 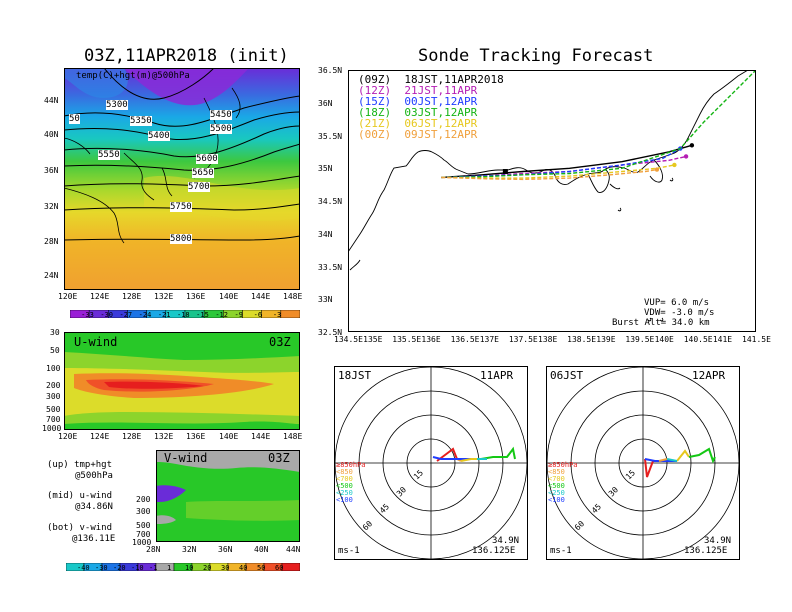 What do you see at coordinates (418, 123) in the screenshot?
I see `track-legend-entry: (21Z) 06JST,12APR` at bounding box center [418, 123].